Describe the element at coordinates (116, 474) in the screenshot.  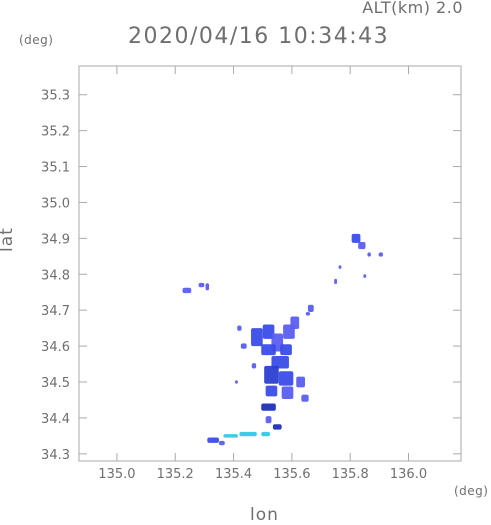
I see `x-tick-label: 135.0` at that location.